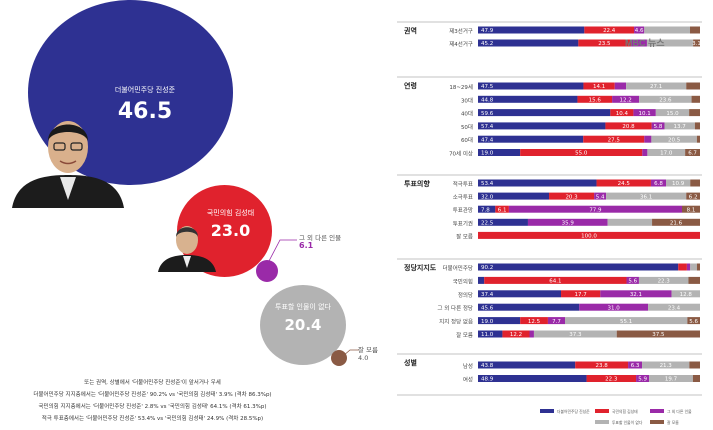  Describe the element at coordinates (320, 238) in the screenshot. I see `bubble-other-name: 그 외 다른 인물` at that location.